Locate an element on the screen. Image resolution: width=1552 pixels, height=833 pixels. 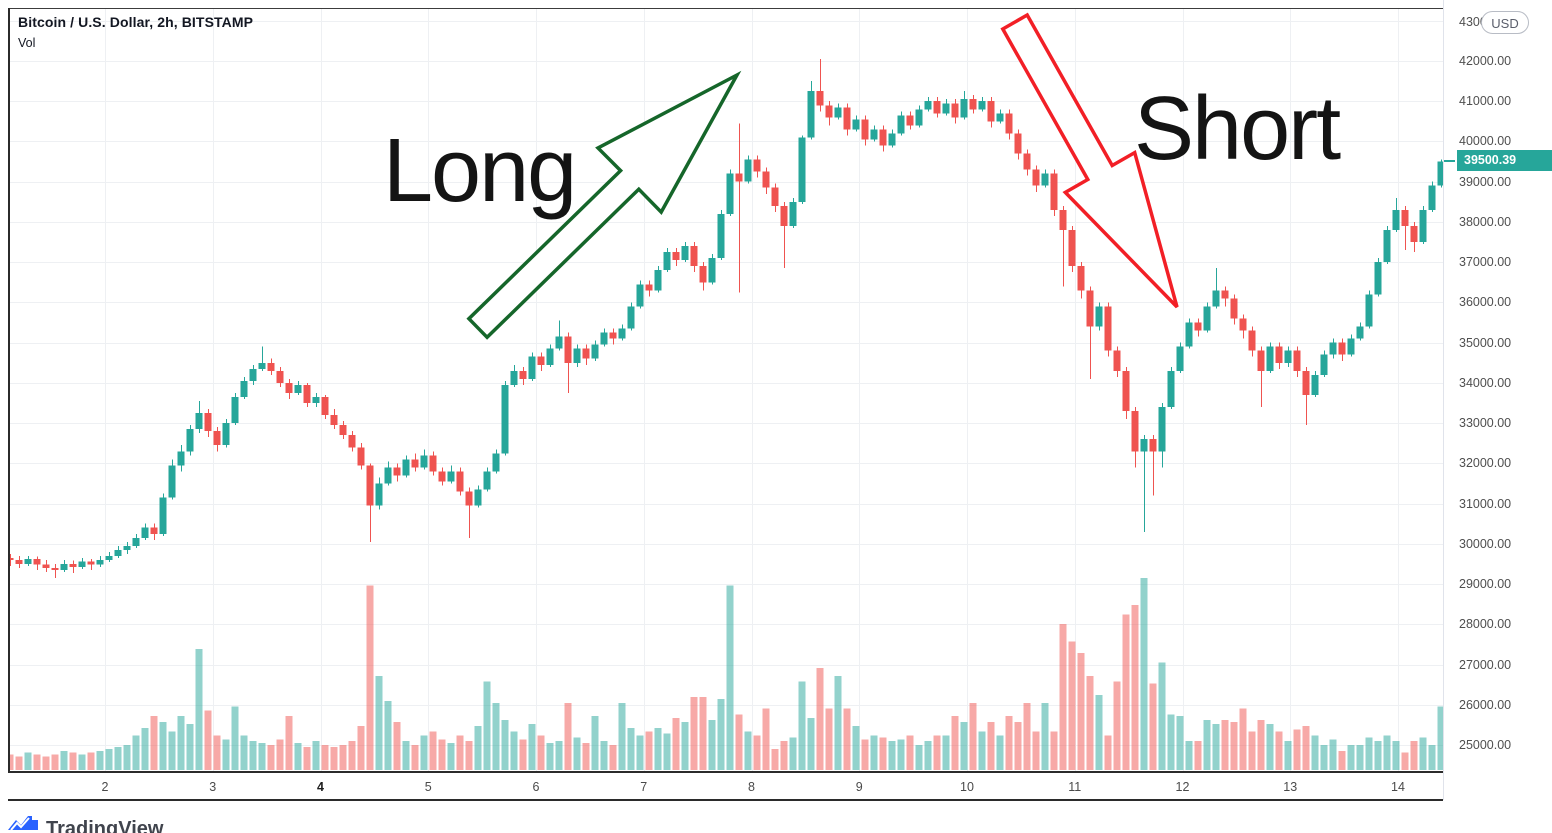
tradingview-logo: TradingView is located at coordinates (85, 824).